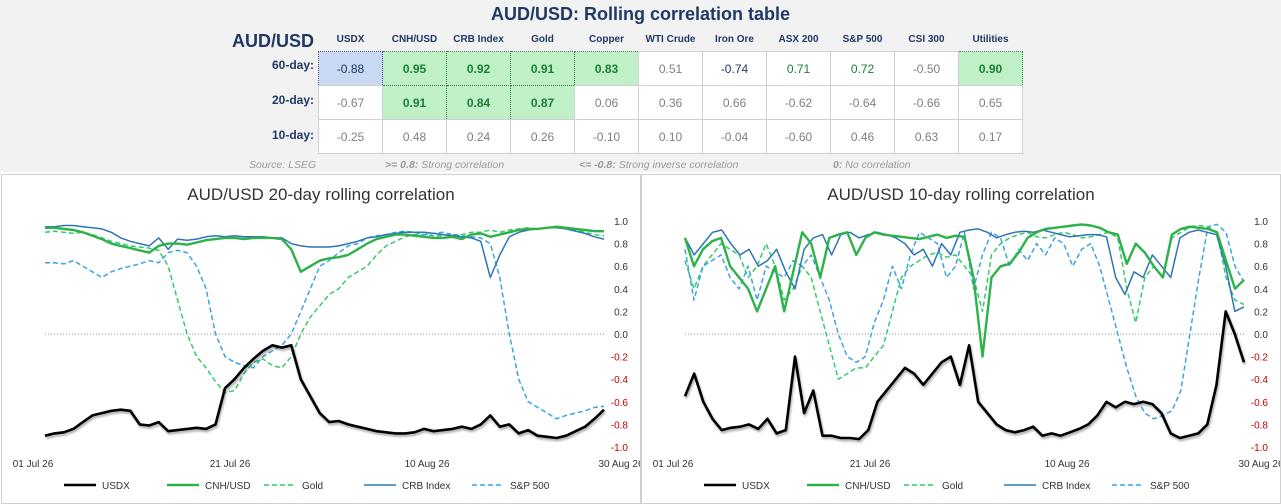  What do you see at coordinates (414, 68) in the screenshot?
I see `table-cell: 0.95` at bounding box center [414, 68].